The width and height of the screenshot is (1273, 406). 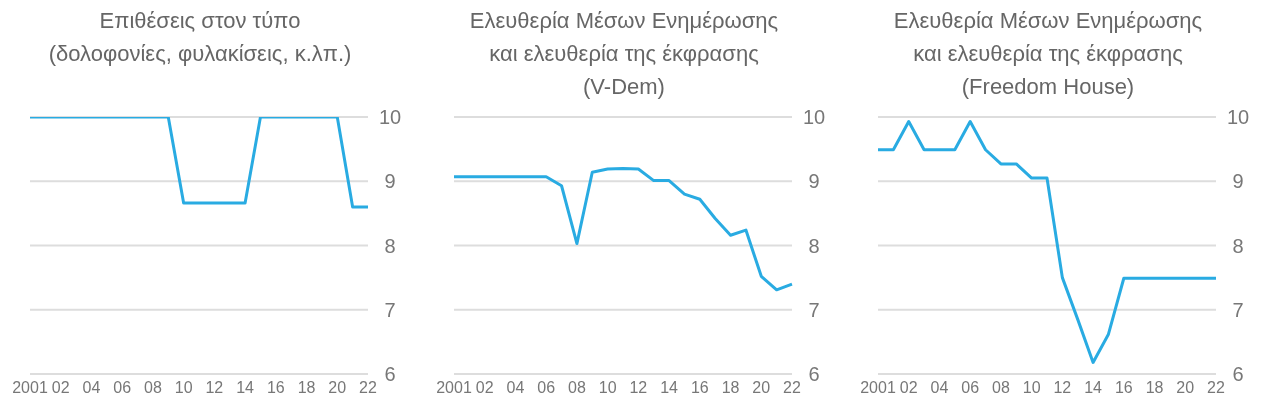 I want to click on line-series, so click(x=623, y=229).